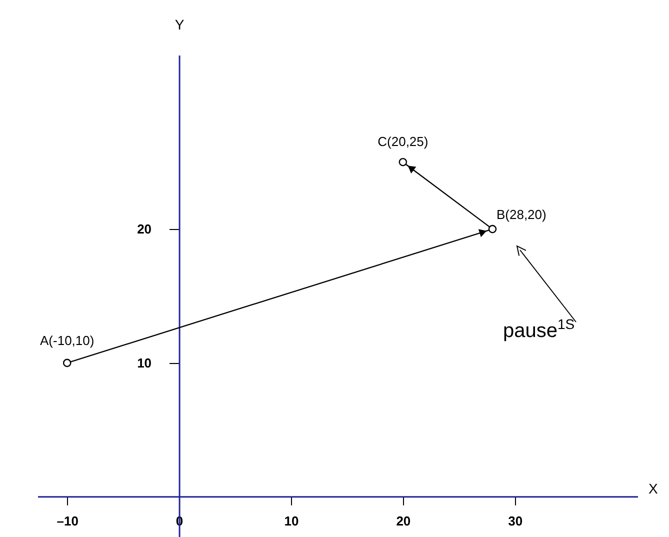  I want to click on x-tick-label: 30, so click(515, 520).